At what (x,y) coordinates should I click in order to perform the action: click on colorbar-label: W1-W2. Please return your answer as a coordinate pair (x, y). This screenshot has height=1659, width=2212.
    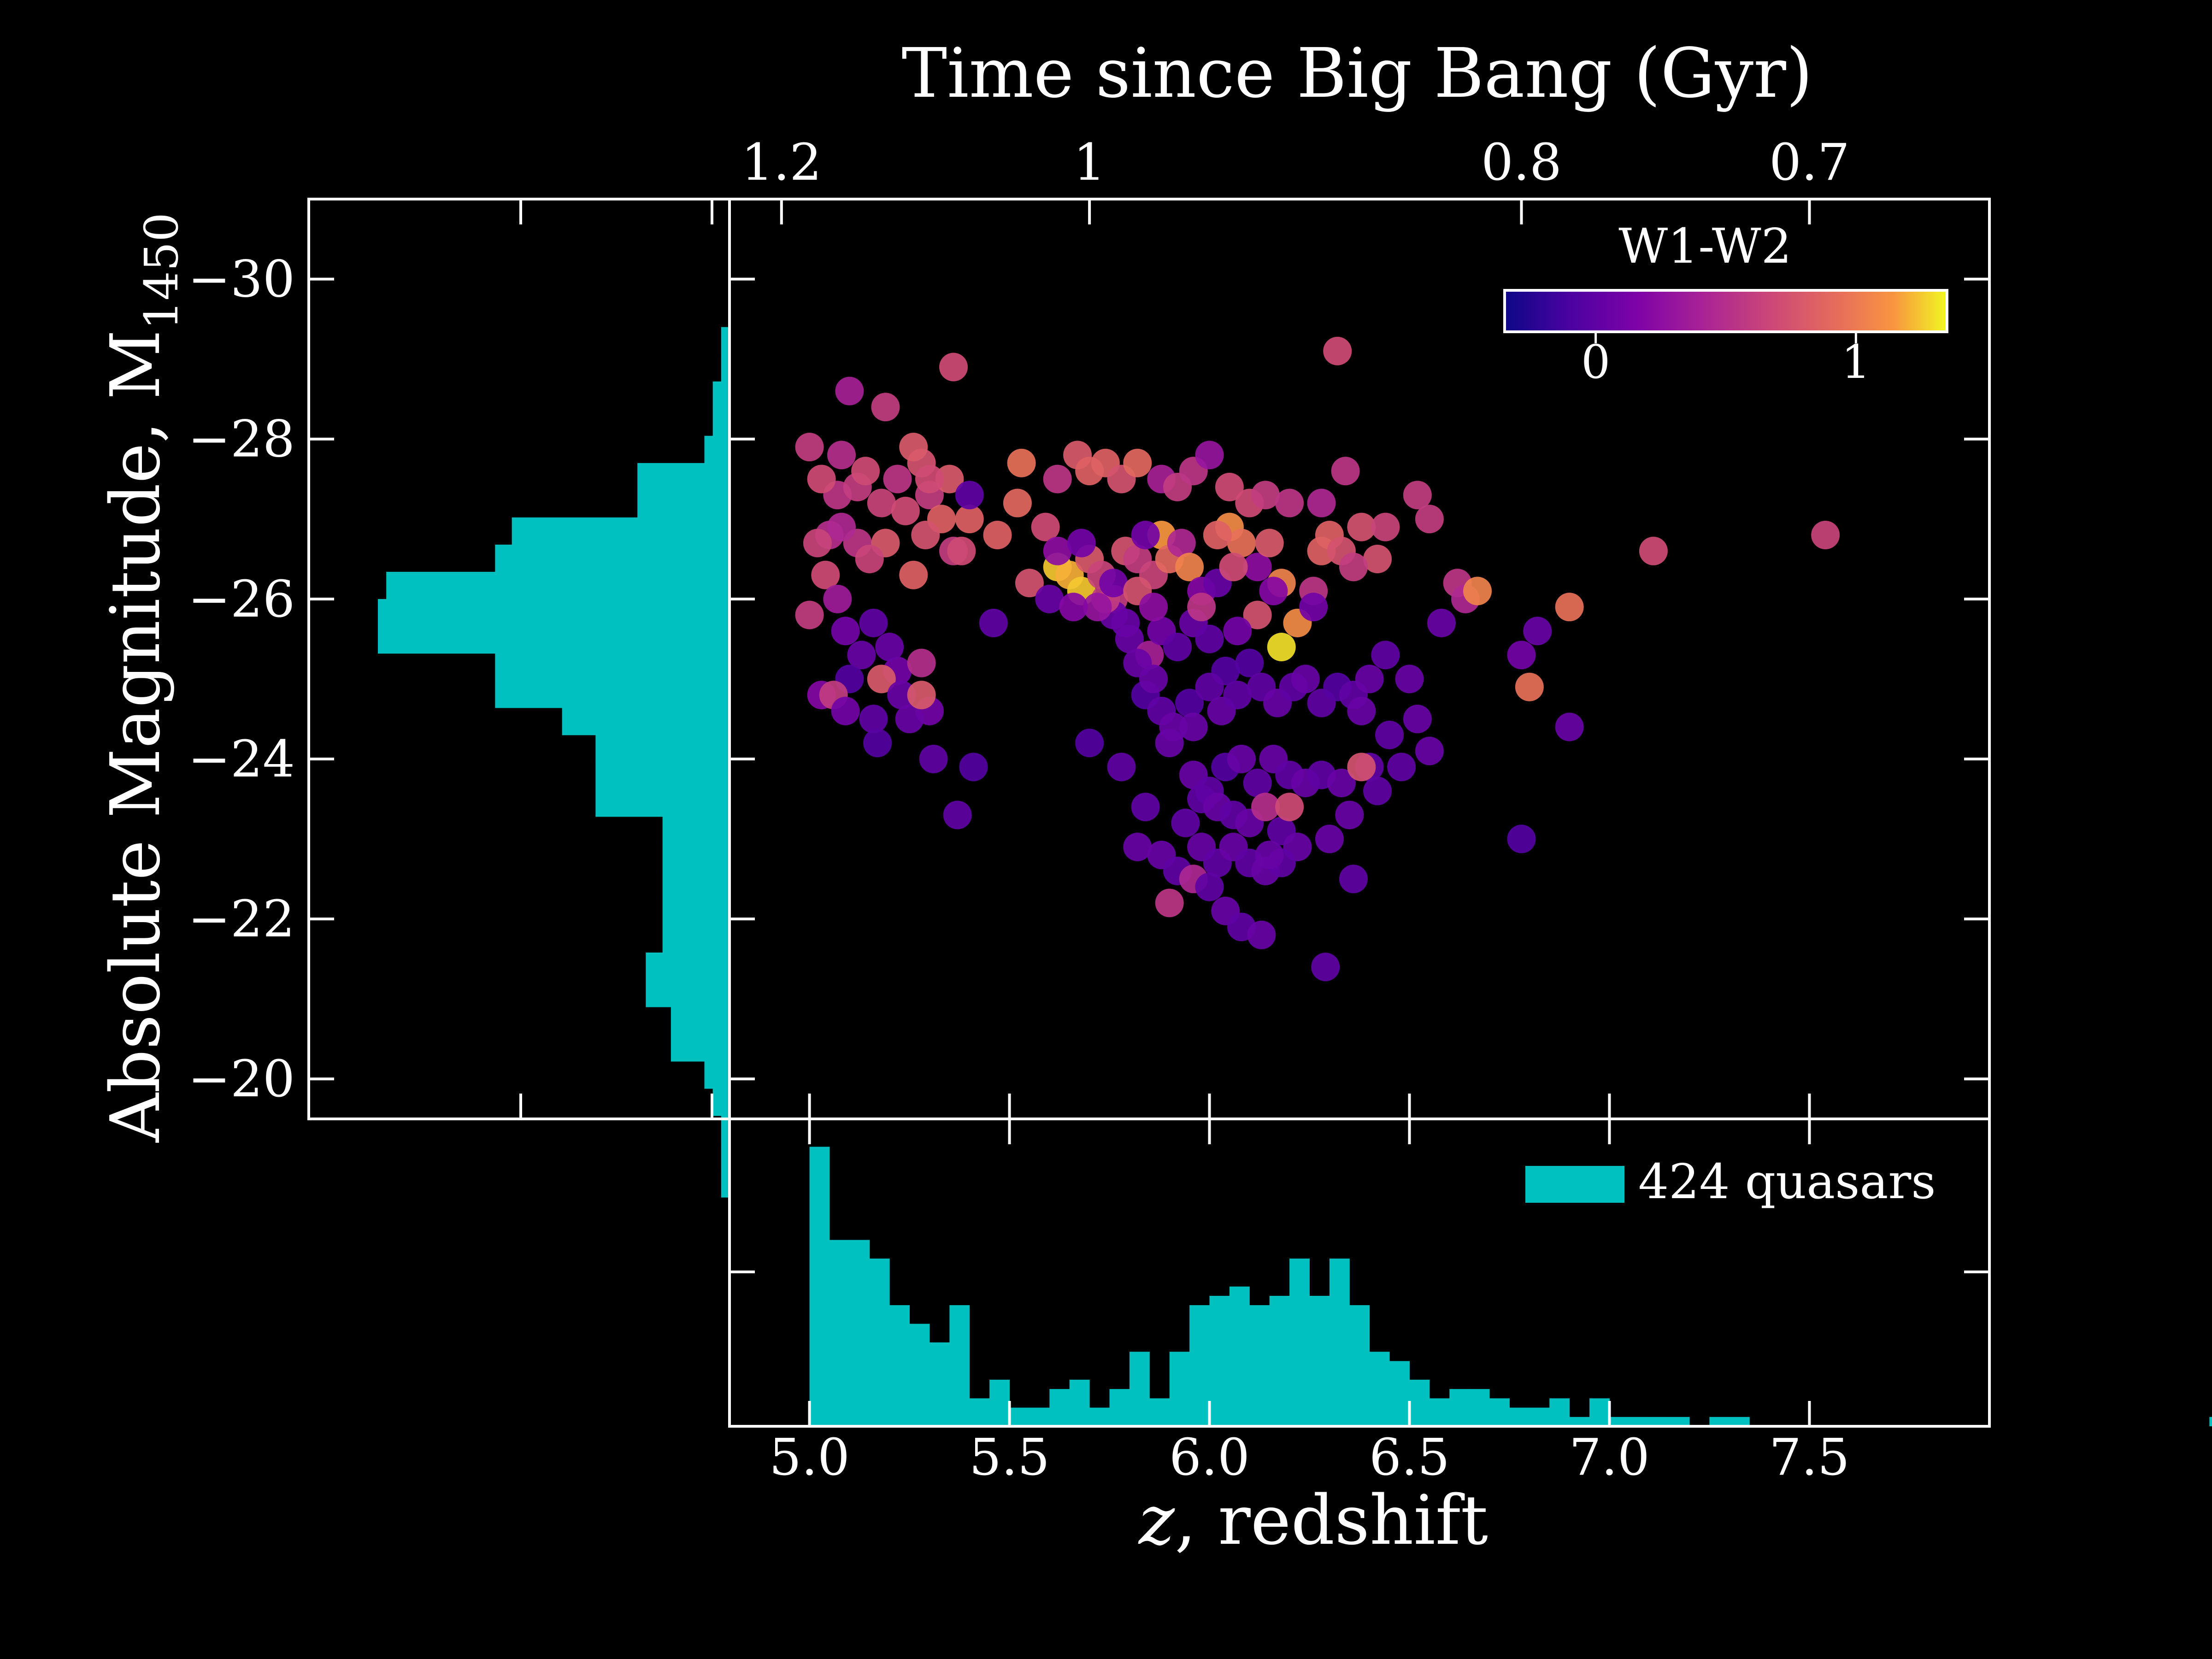
    Looking at the image, I should click on (1705, 246).